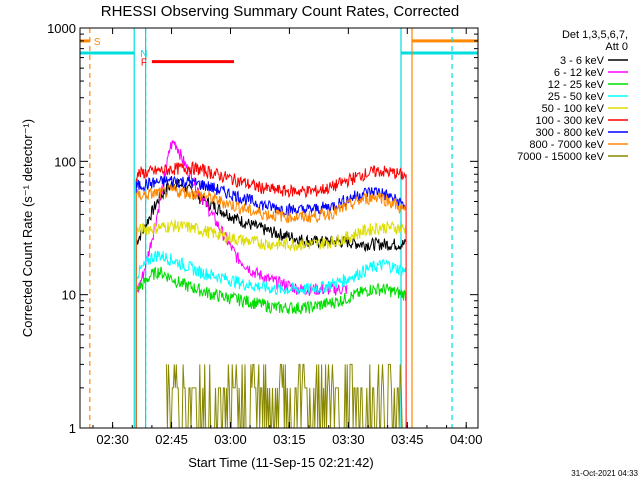 The width and height of the screenshot is (640, 480). I want to click on legend-label: 100 - 300 keV, so click(570, 121).